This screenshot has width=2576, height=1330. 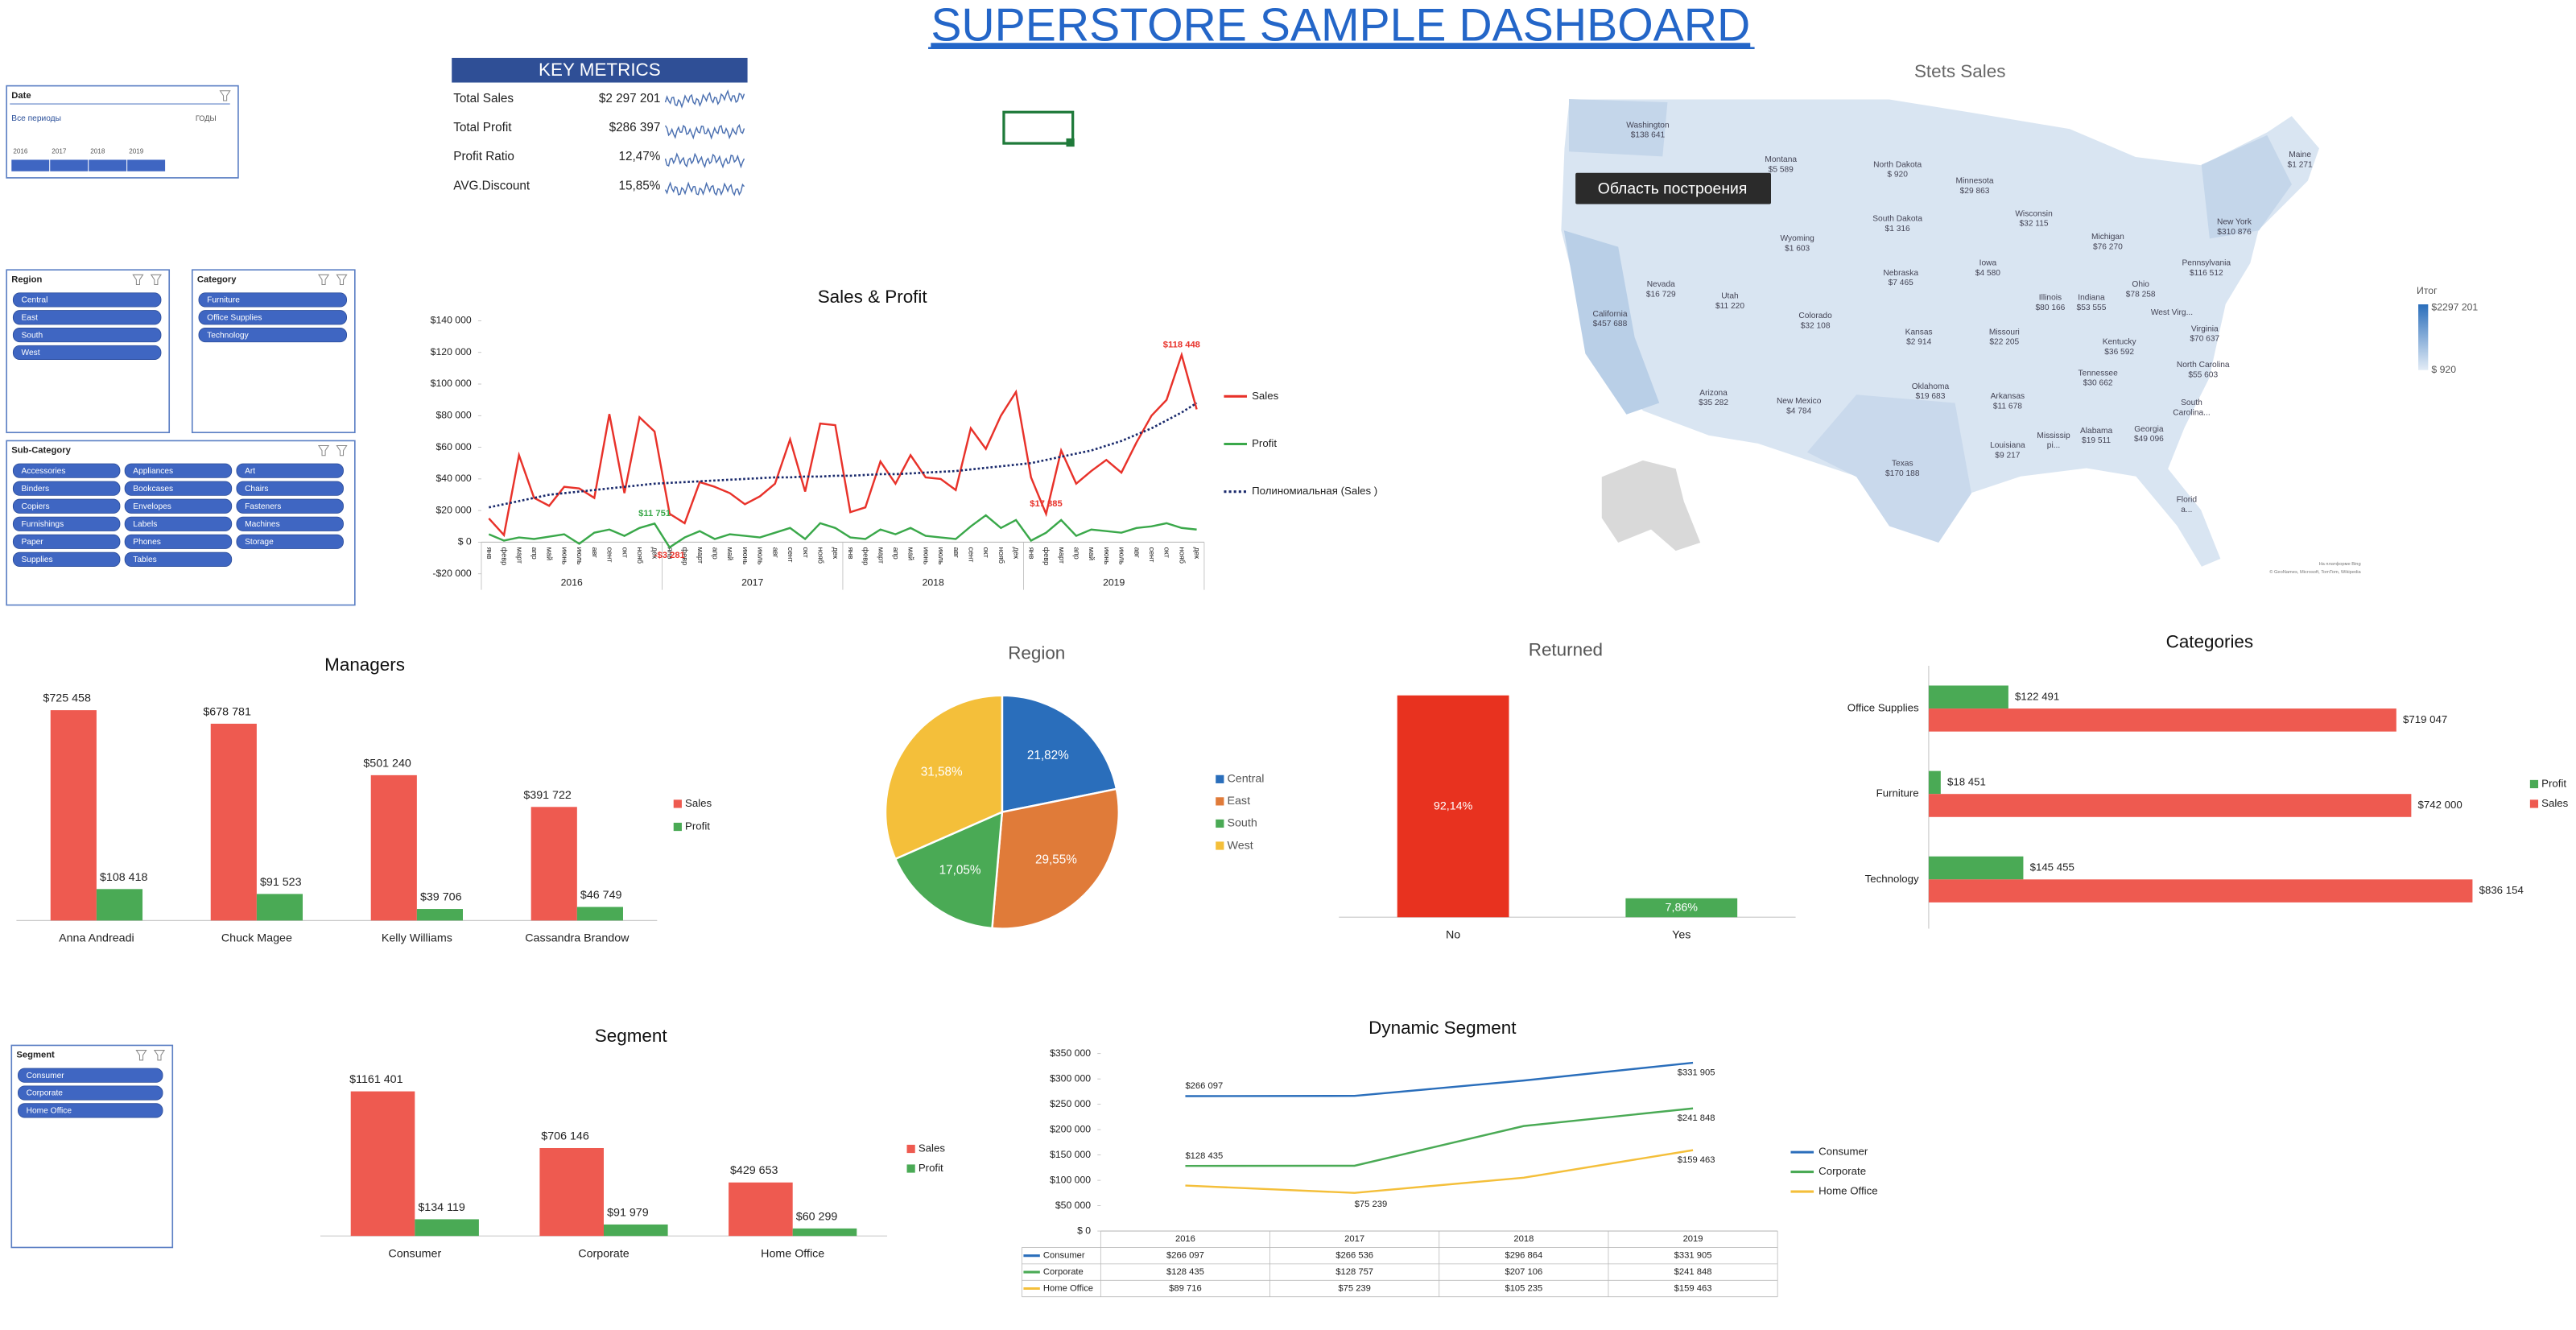 I want to click on slicer-item-label: Paper, so click(x=33, y=542).